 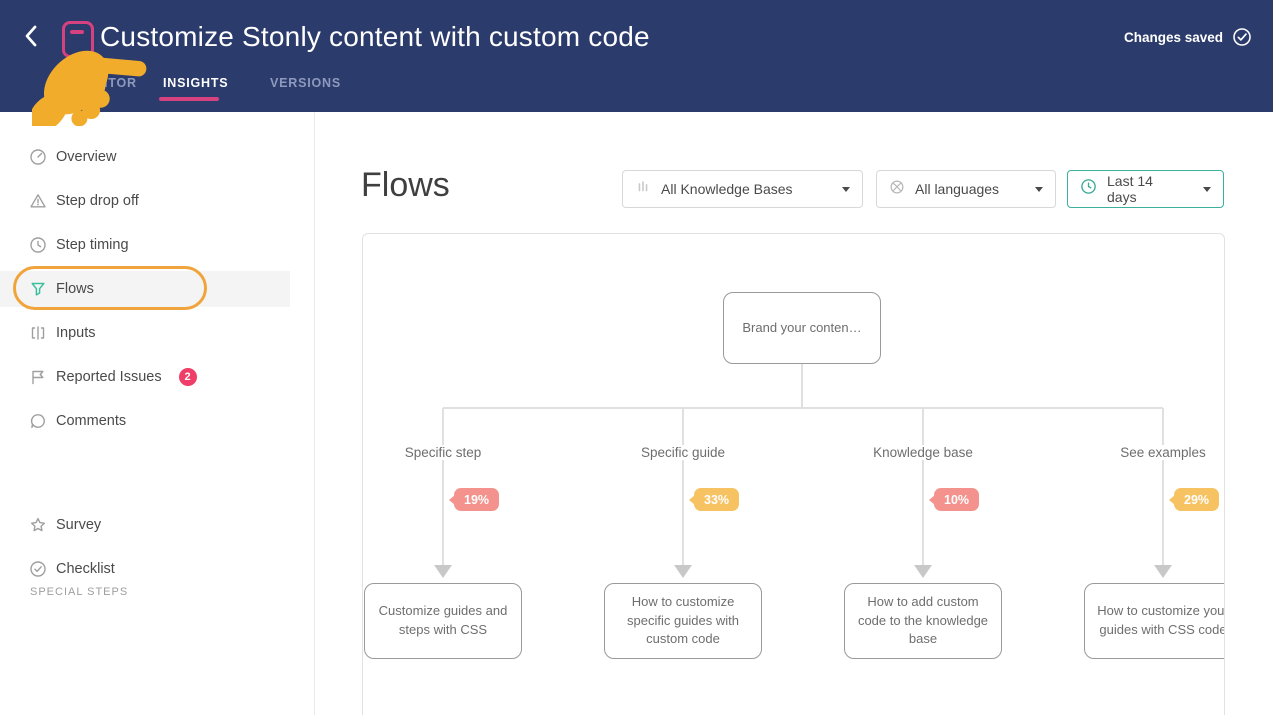 I want to click on chevron-left-icon, so click(x=31, y=36).